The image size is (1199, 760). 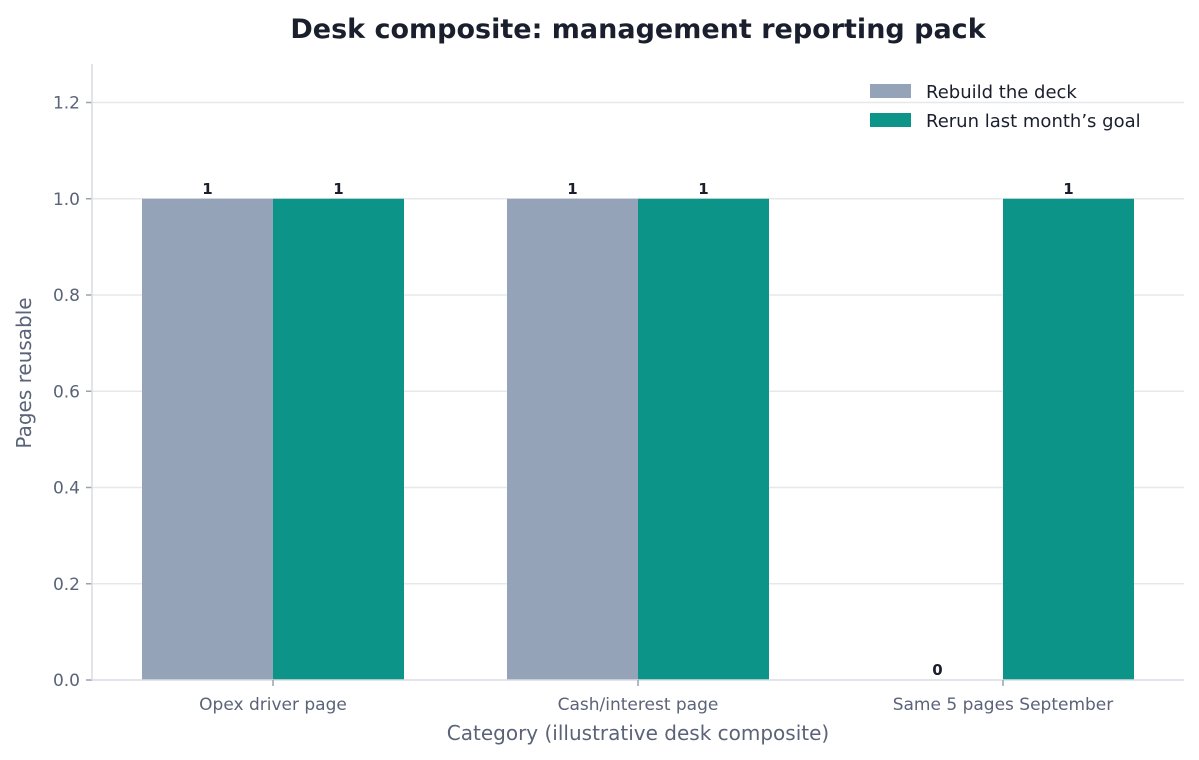 I want to click on legend-entry: Rebuild the deck, so click(x=1001, y=92).